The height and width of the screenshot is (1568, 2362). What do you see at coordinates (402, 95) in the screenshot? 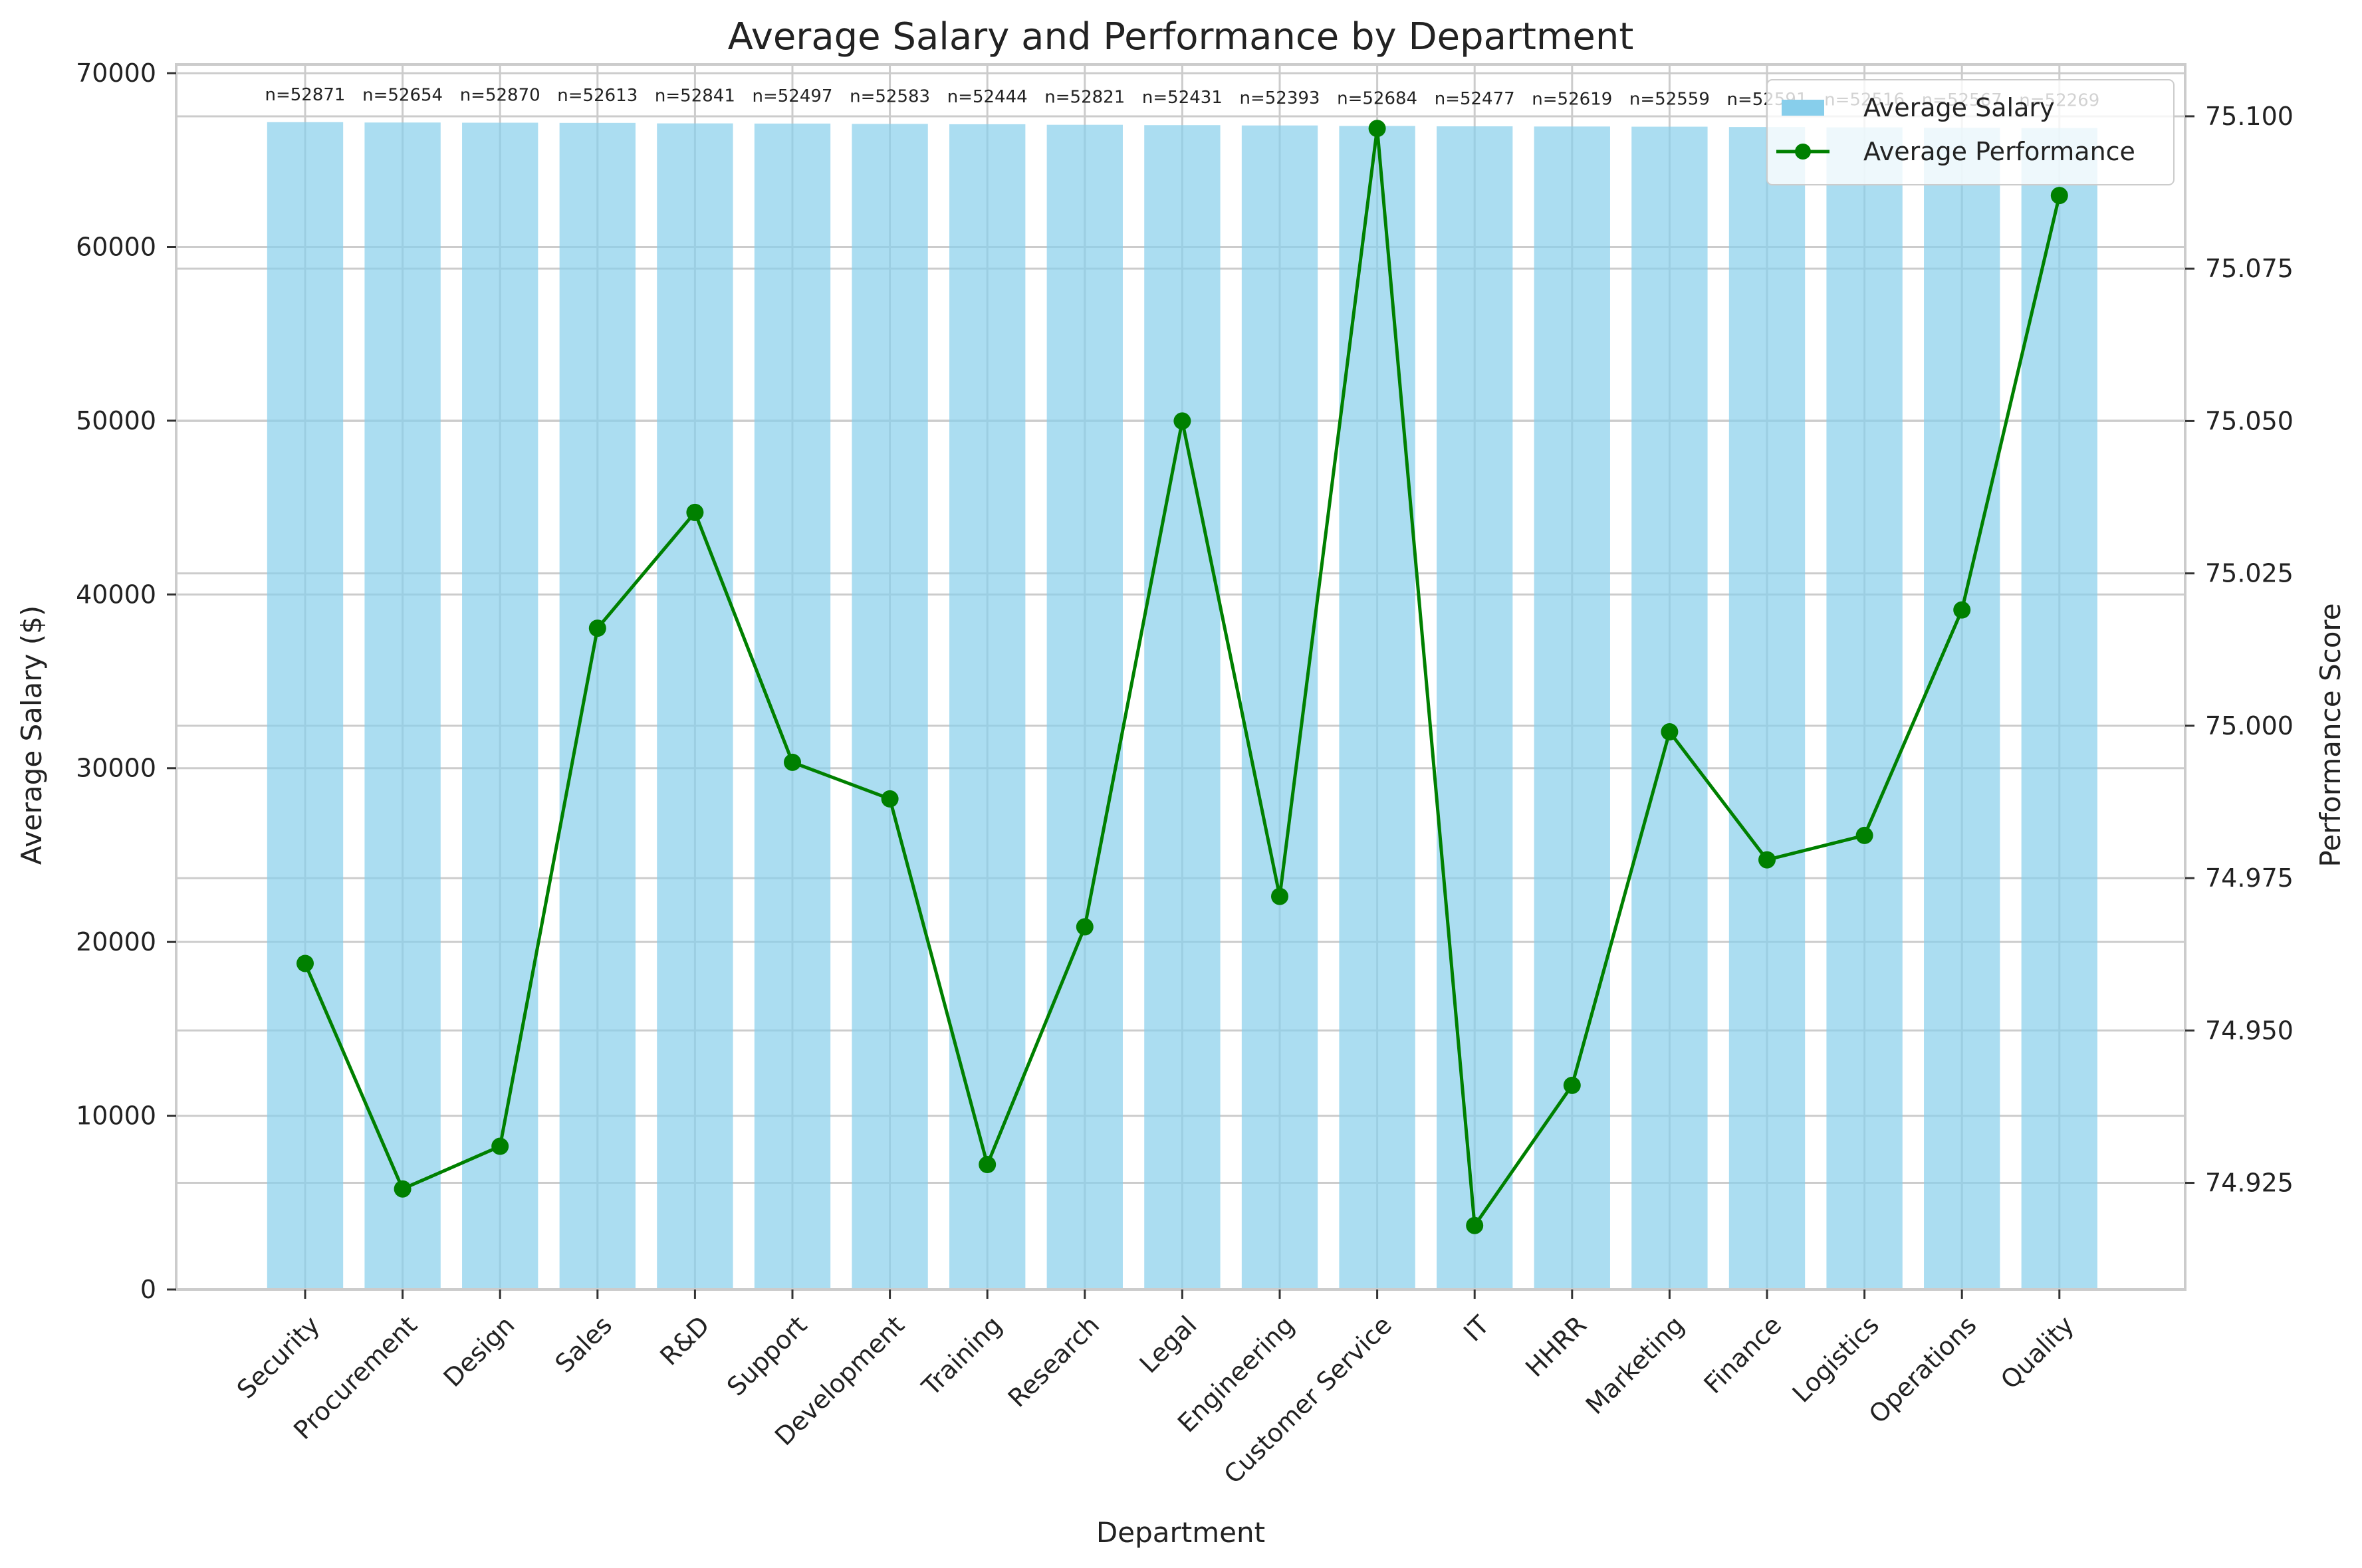
I see `count-label: n=52654` at bounding box center [402, 95].